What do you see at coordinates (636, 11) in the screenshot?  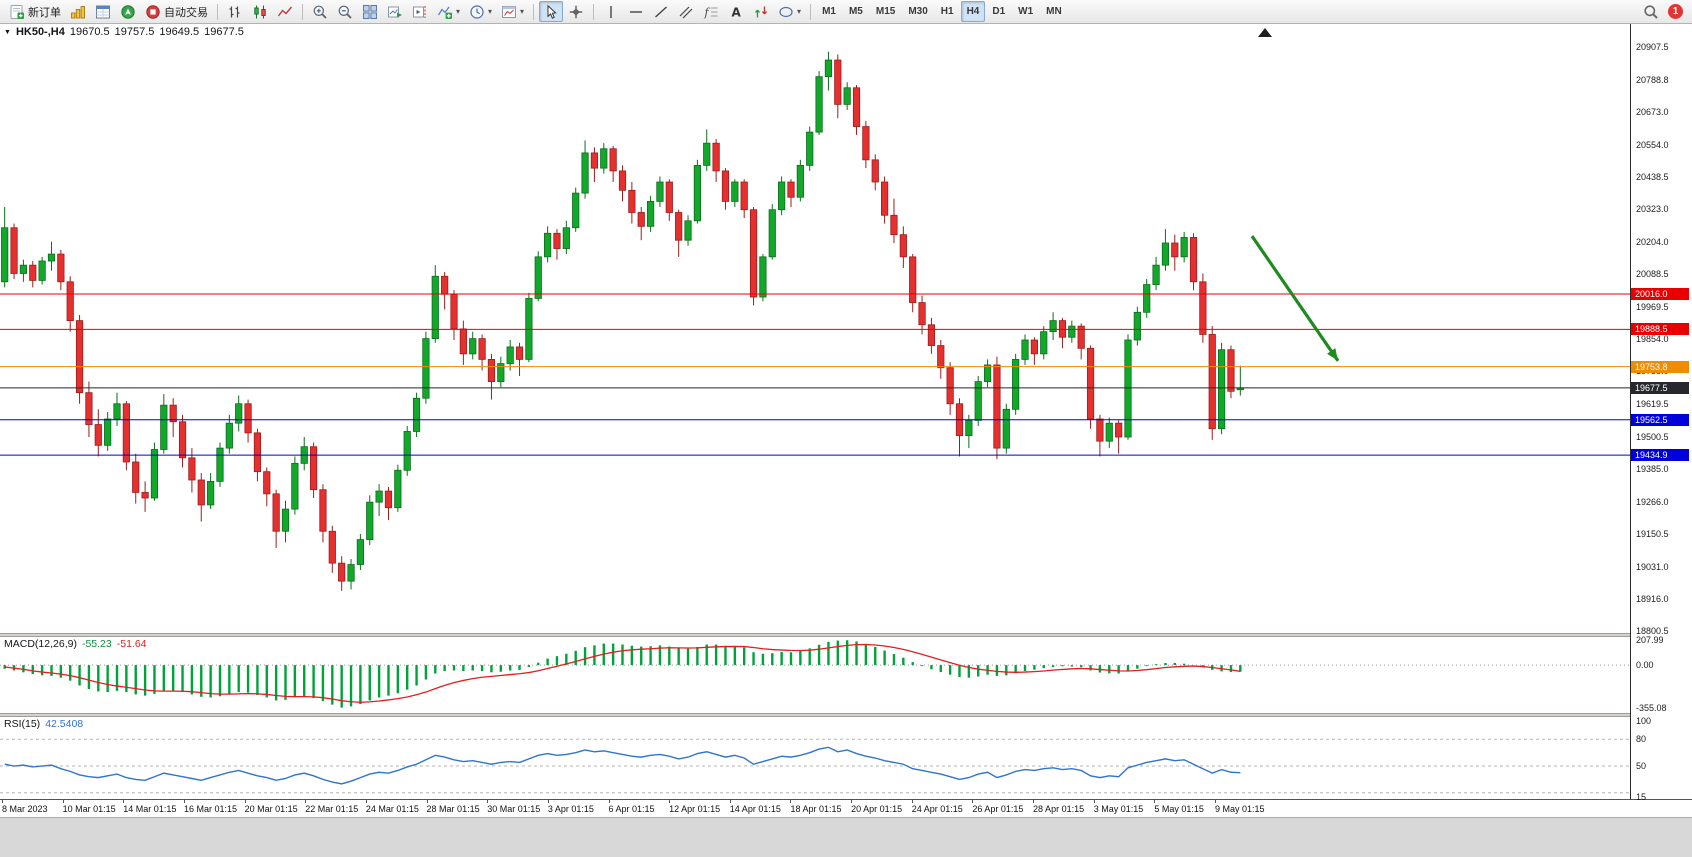 I see `horizontal-line-tool-button` at bounding box center [636, 11].